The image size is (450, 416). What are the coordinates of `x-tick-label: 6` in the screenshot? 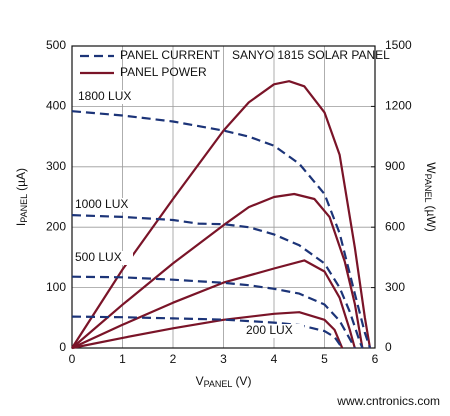 It's located at (375, 359).